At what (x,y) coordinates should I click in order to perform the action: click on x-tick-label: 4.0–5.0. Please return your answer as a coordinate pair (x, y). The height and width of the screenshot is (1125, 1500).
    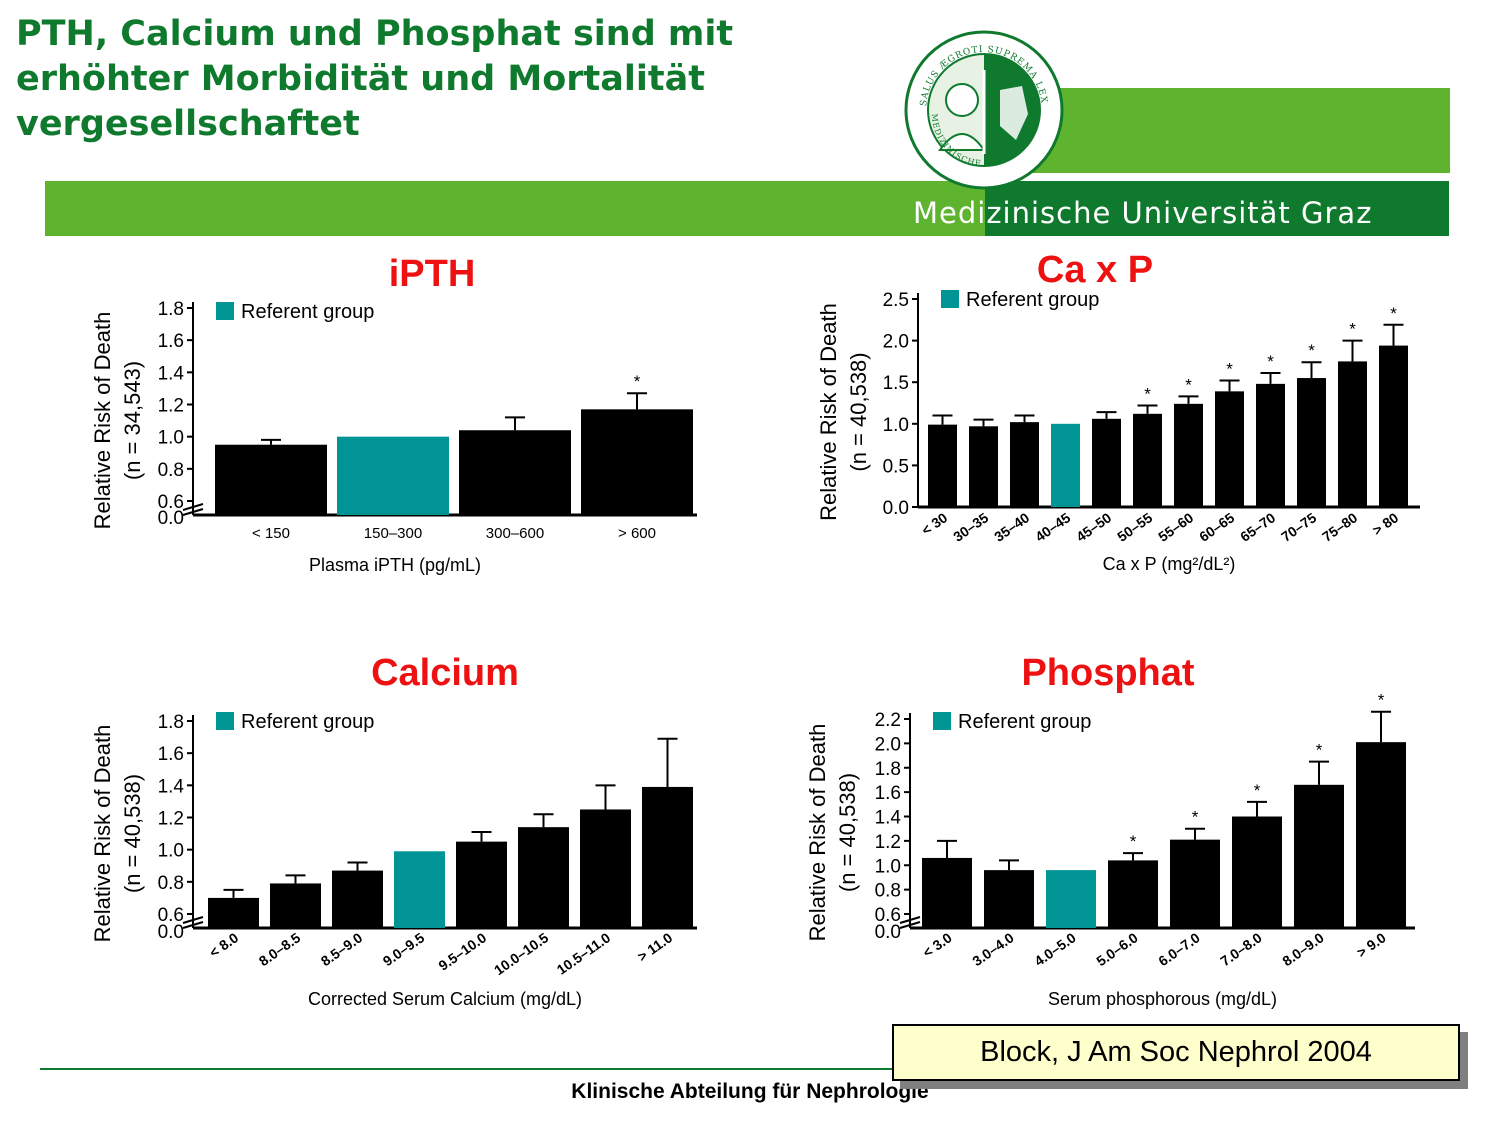
    Looking at the image, I should click on (1055, 949).